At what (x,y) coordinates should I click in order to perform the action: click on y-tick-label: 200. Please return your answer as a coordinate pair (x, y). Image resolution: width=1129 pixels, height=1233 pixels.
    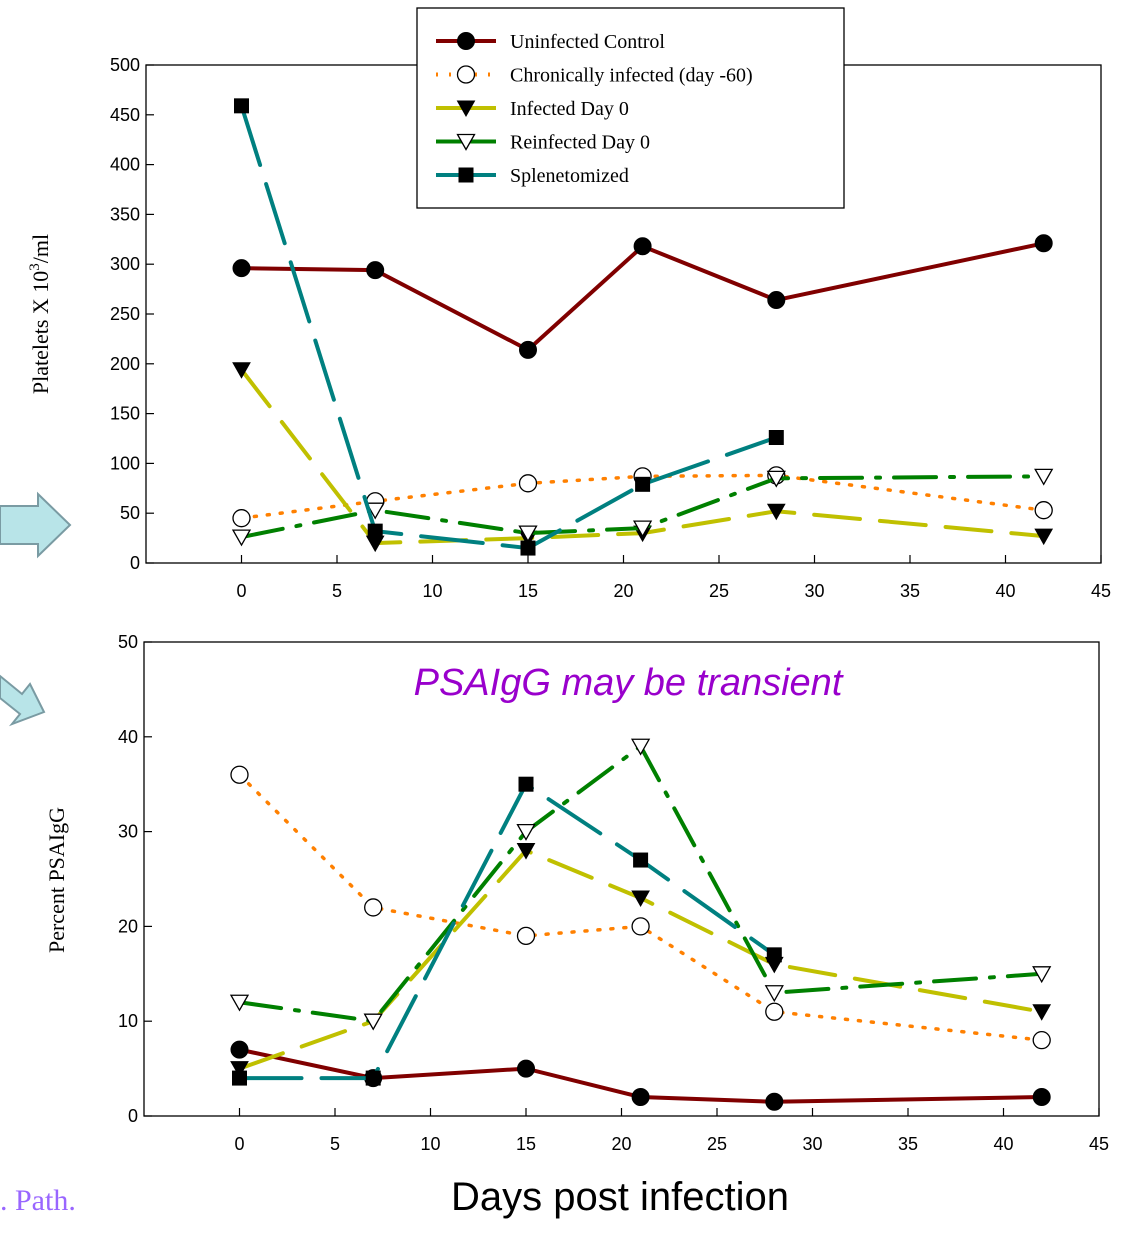
    Looking at the image, I should click on (125, 364).